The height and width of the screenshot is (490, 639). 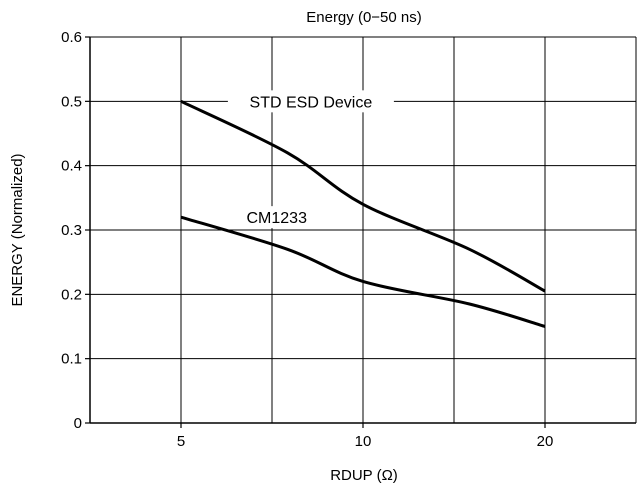 What do you see at coordinates (71, 230) in the screenshot?
I see `y-tick-label: 0.3` at bounding box center [71, 230].